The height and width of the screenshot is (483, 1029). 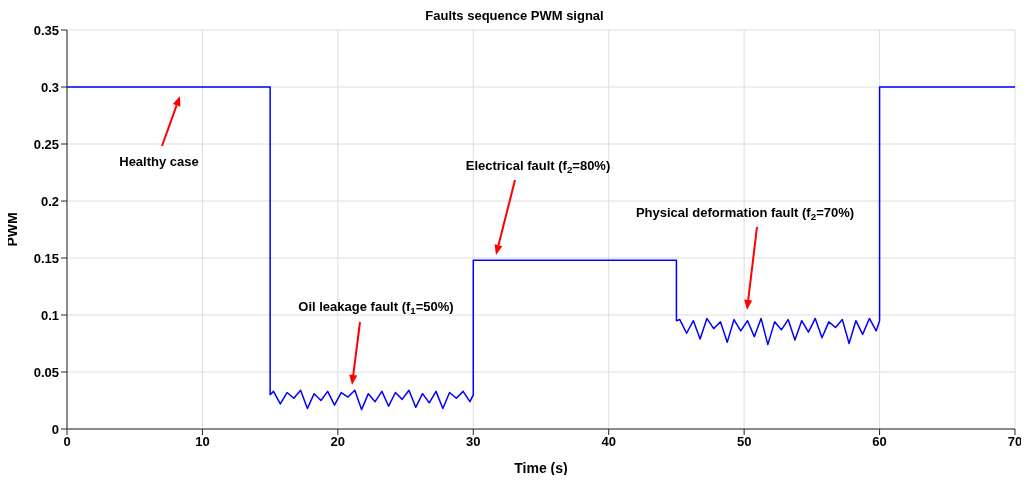 What do you see at coordinates (46, 144) in the screenshot?
I see `y-tick-label: 0.25` at bounding box center [46, 144].